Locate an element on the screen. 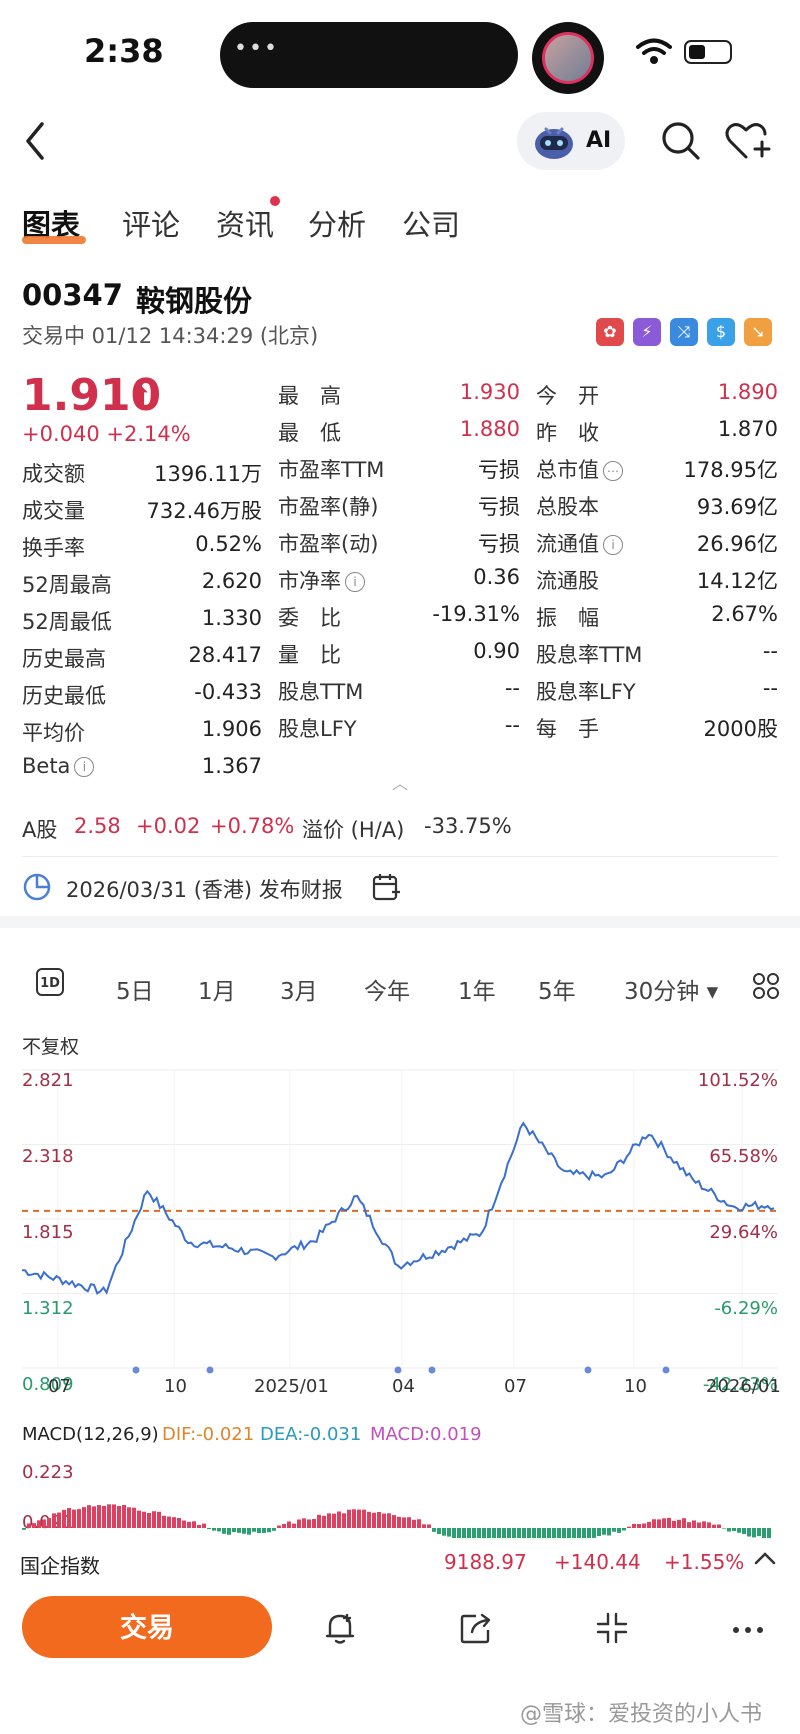 The height and width of the screenshot is (1734, 800). stats_mid-label-text: 最 高 is located at coordinates (309, 396).